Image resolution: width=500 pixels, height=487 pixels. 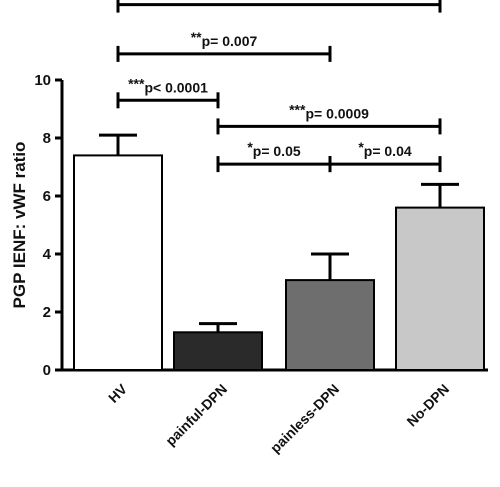 What do you see at coordinates (218, 351) in the screenshot?
I see `bar-painful-DPN` at bounding box center [218, 351].